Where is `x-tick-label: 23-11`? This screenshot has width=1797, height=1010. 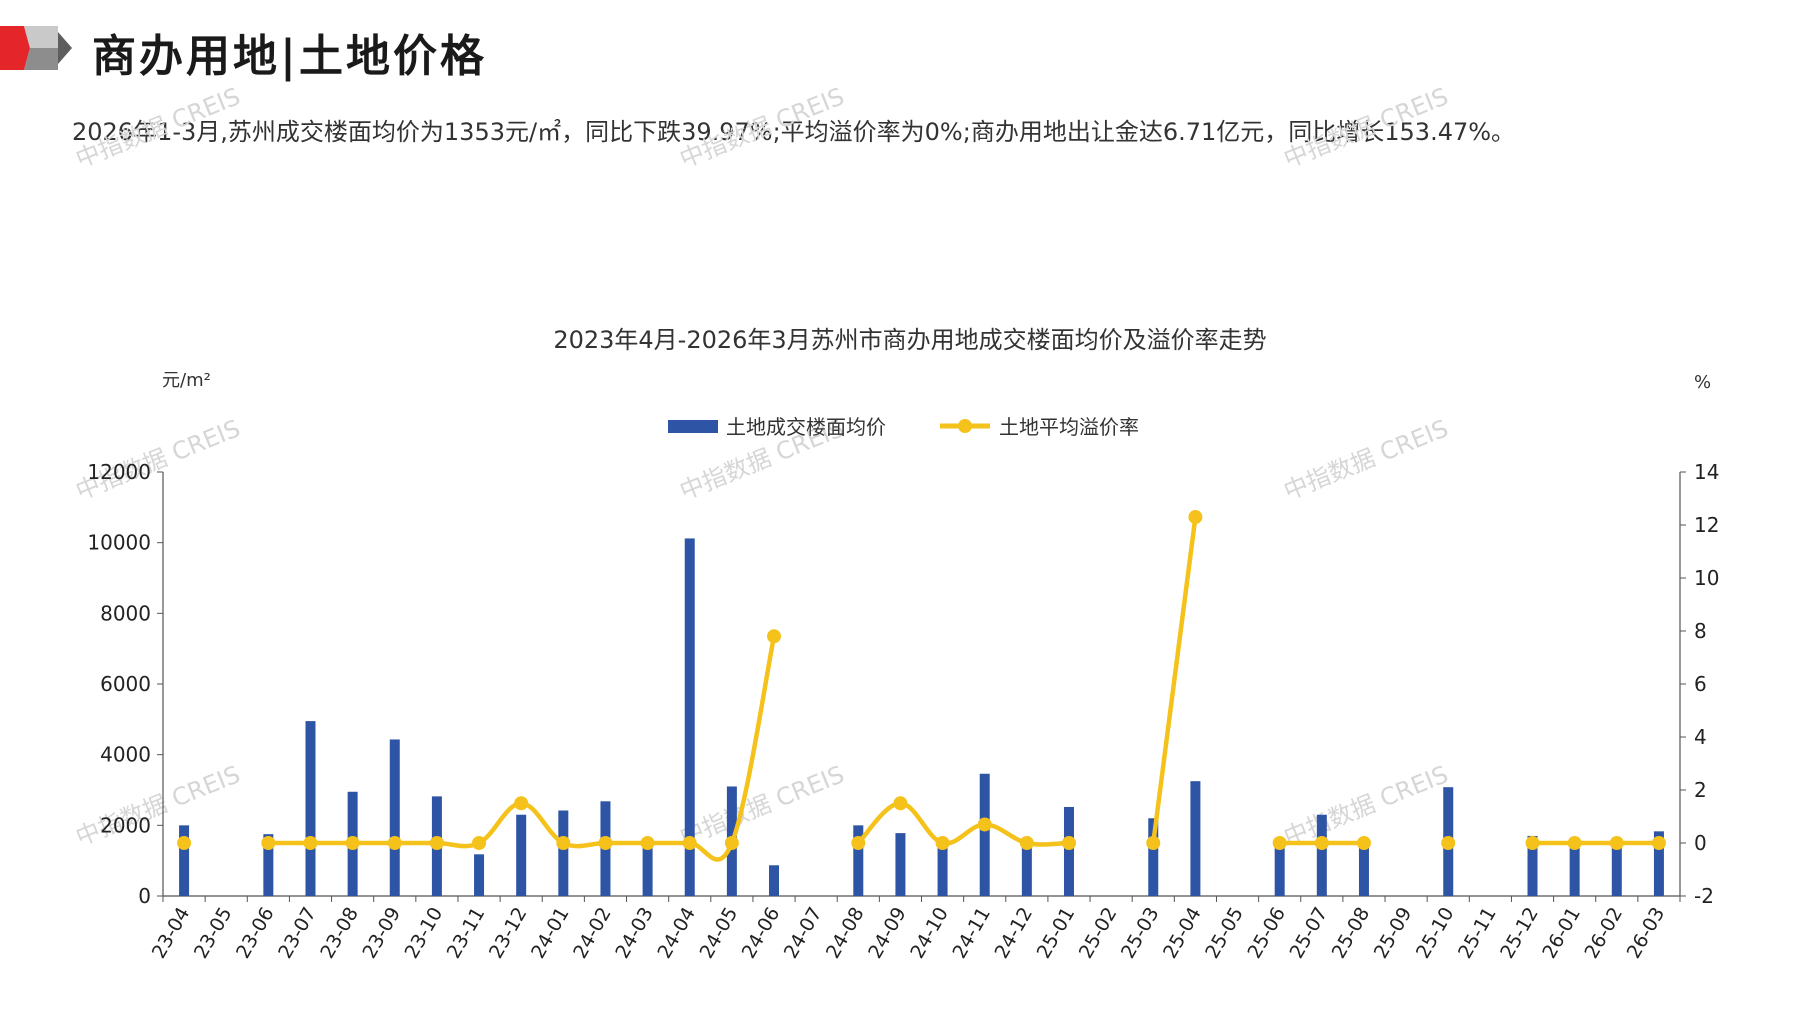
x-tick-label: 23-11 is located at coordinates (466, 933).